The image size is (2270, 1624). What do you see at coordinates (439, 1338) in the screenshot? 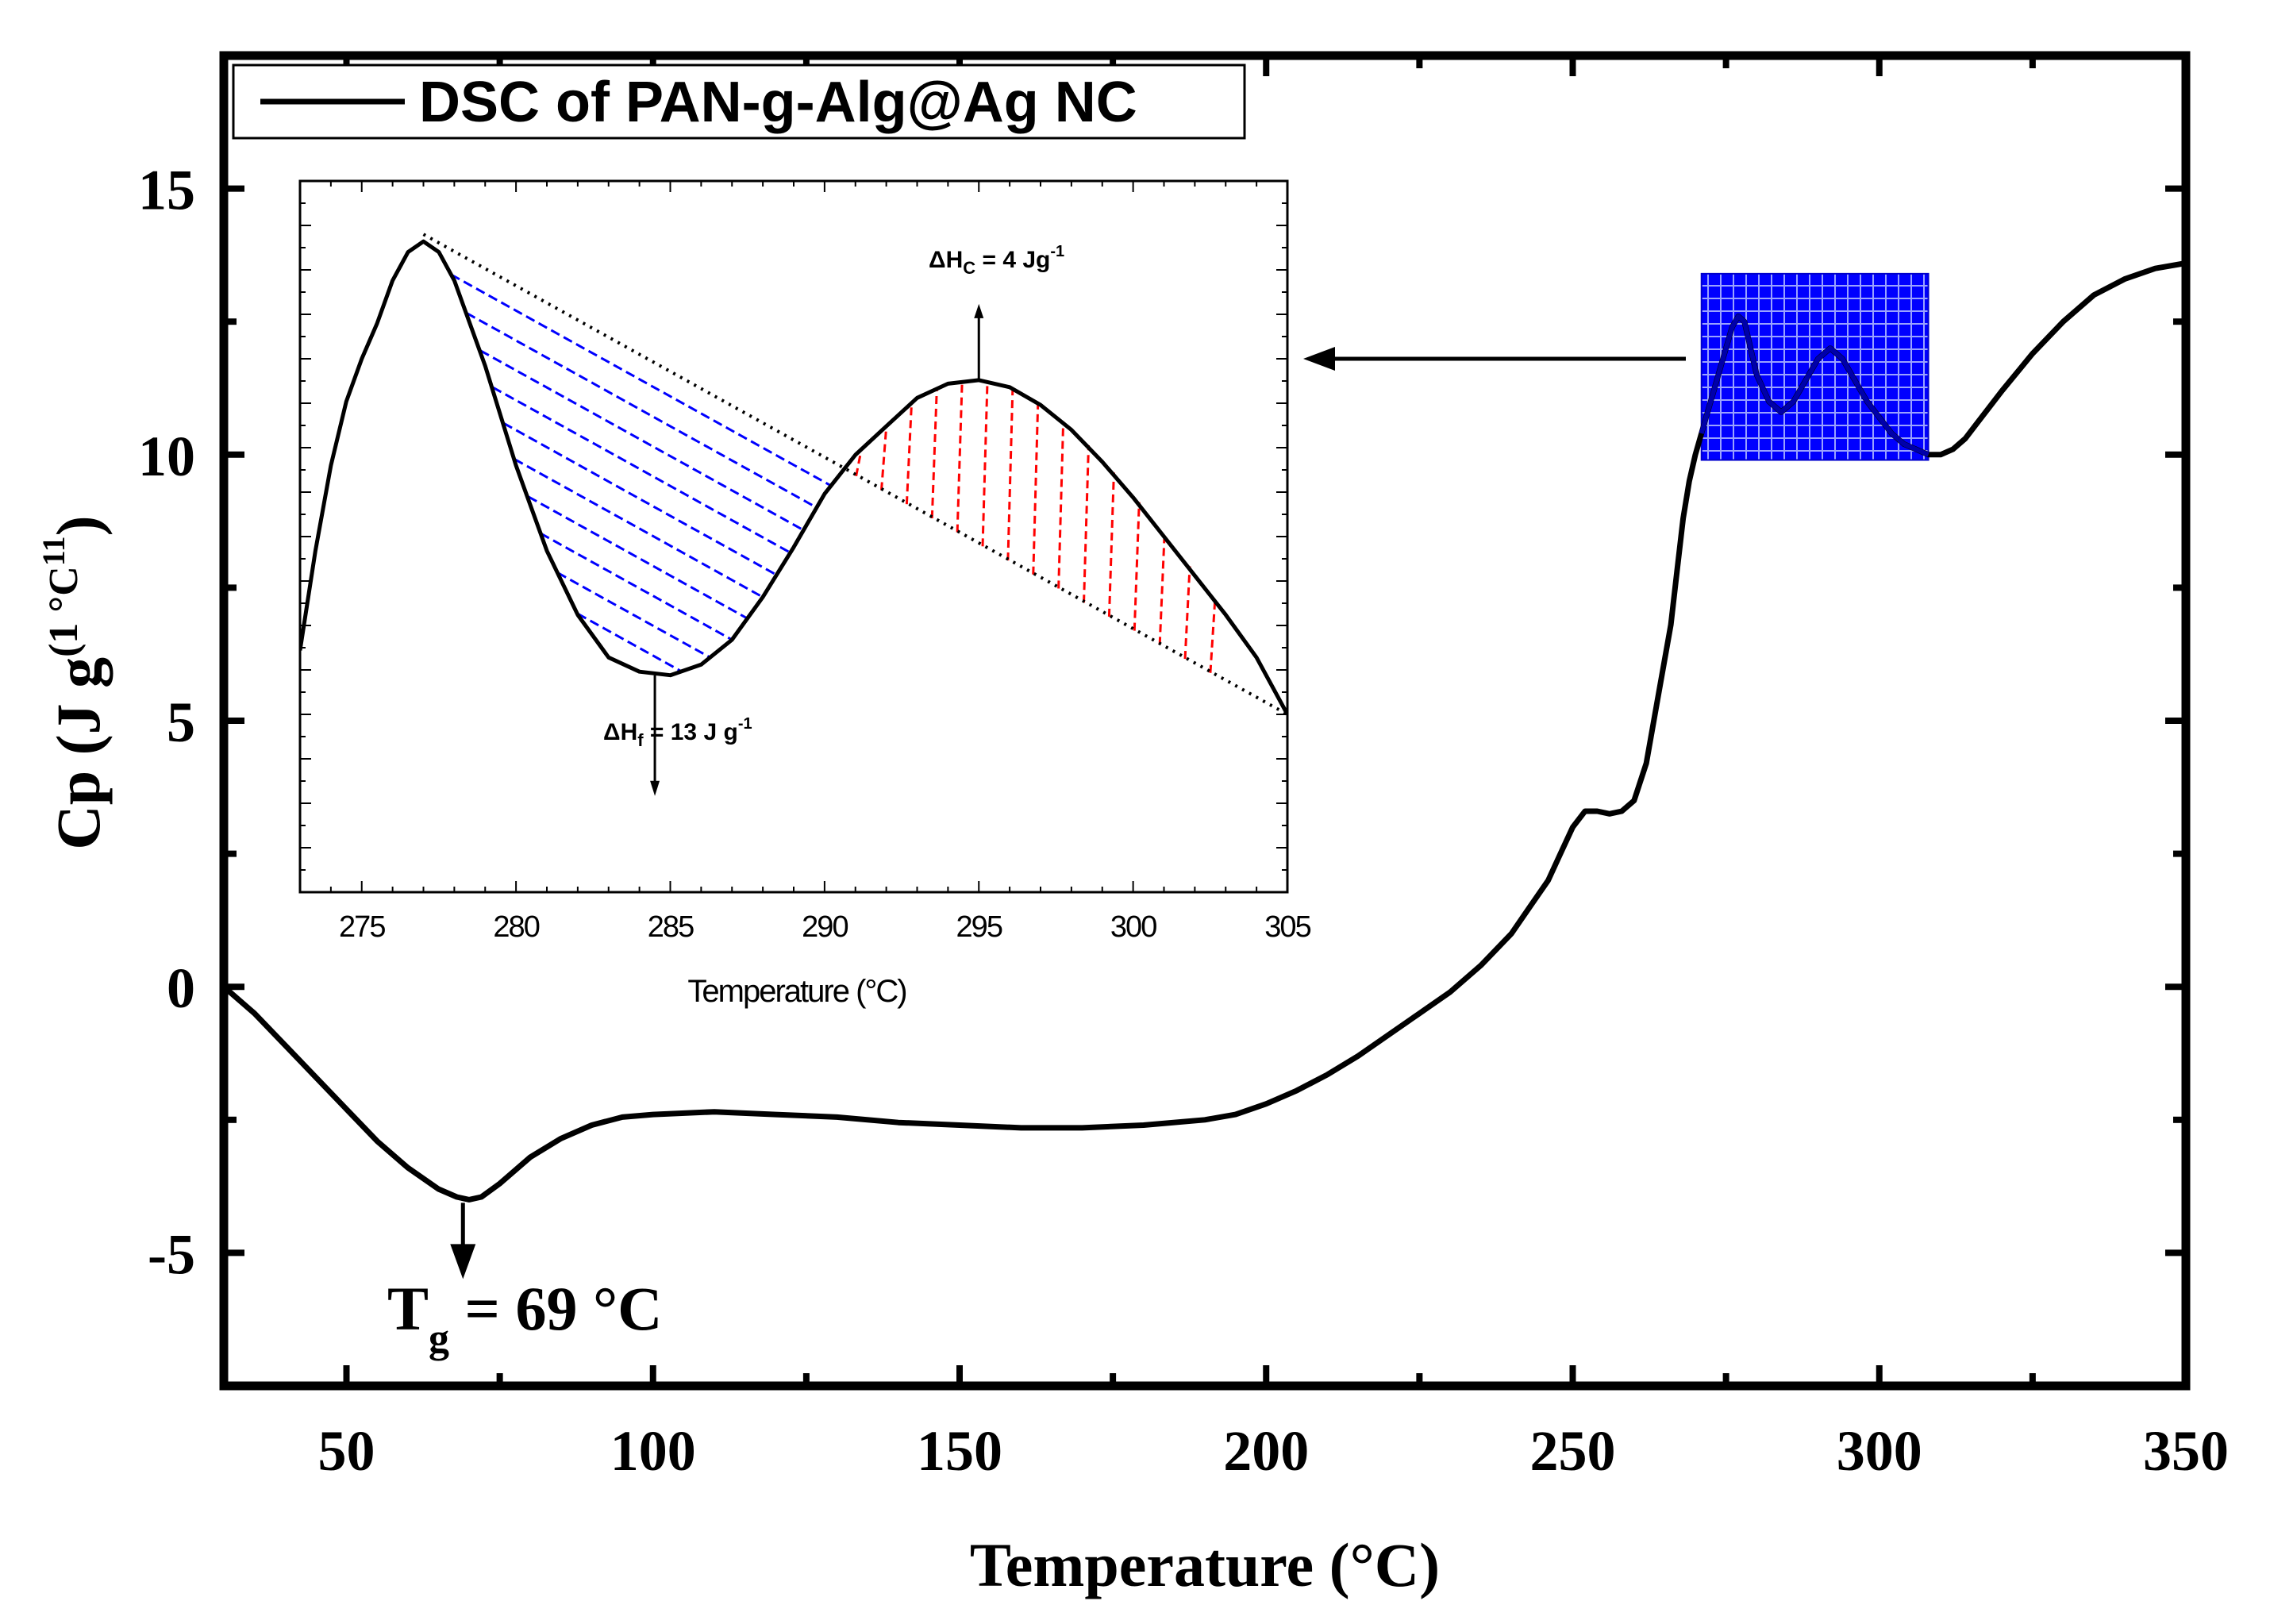
I see `tg-label-sub: g` at bounding box center [439, 1338].